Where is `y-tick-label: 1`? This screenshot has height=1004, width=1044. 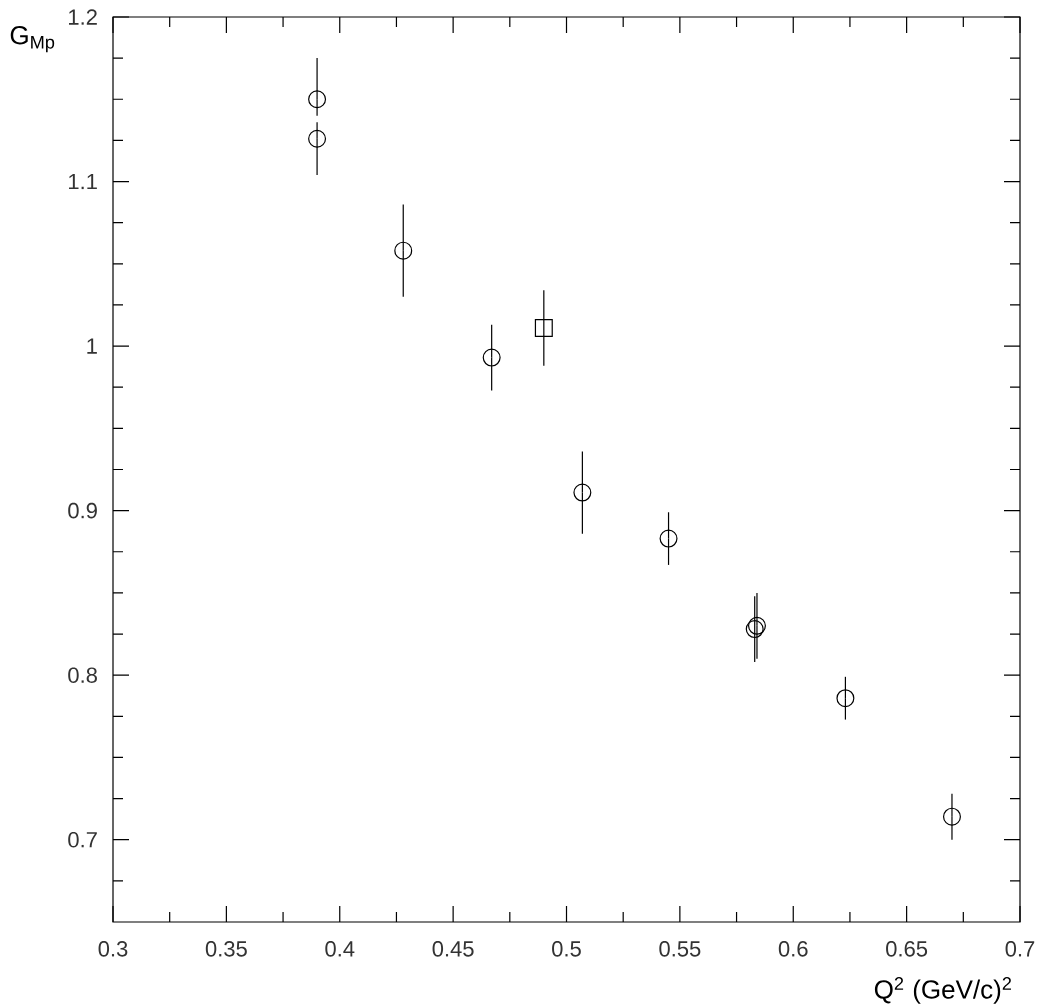
y-tick-label: 1 is located at coordinates (92, 346).